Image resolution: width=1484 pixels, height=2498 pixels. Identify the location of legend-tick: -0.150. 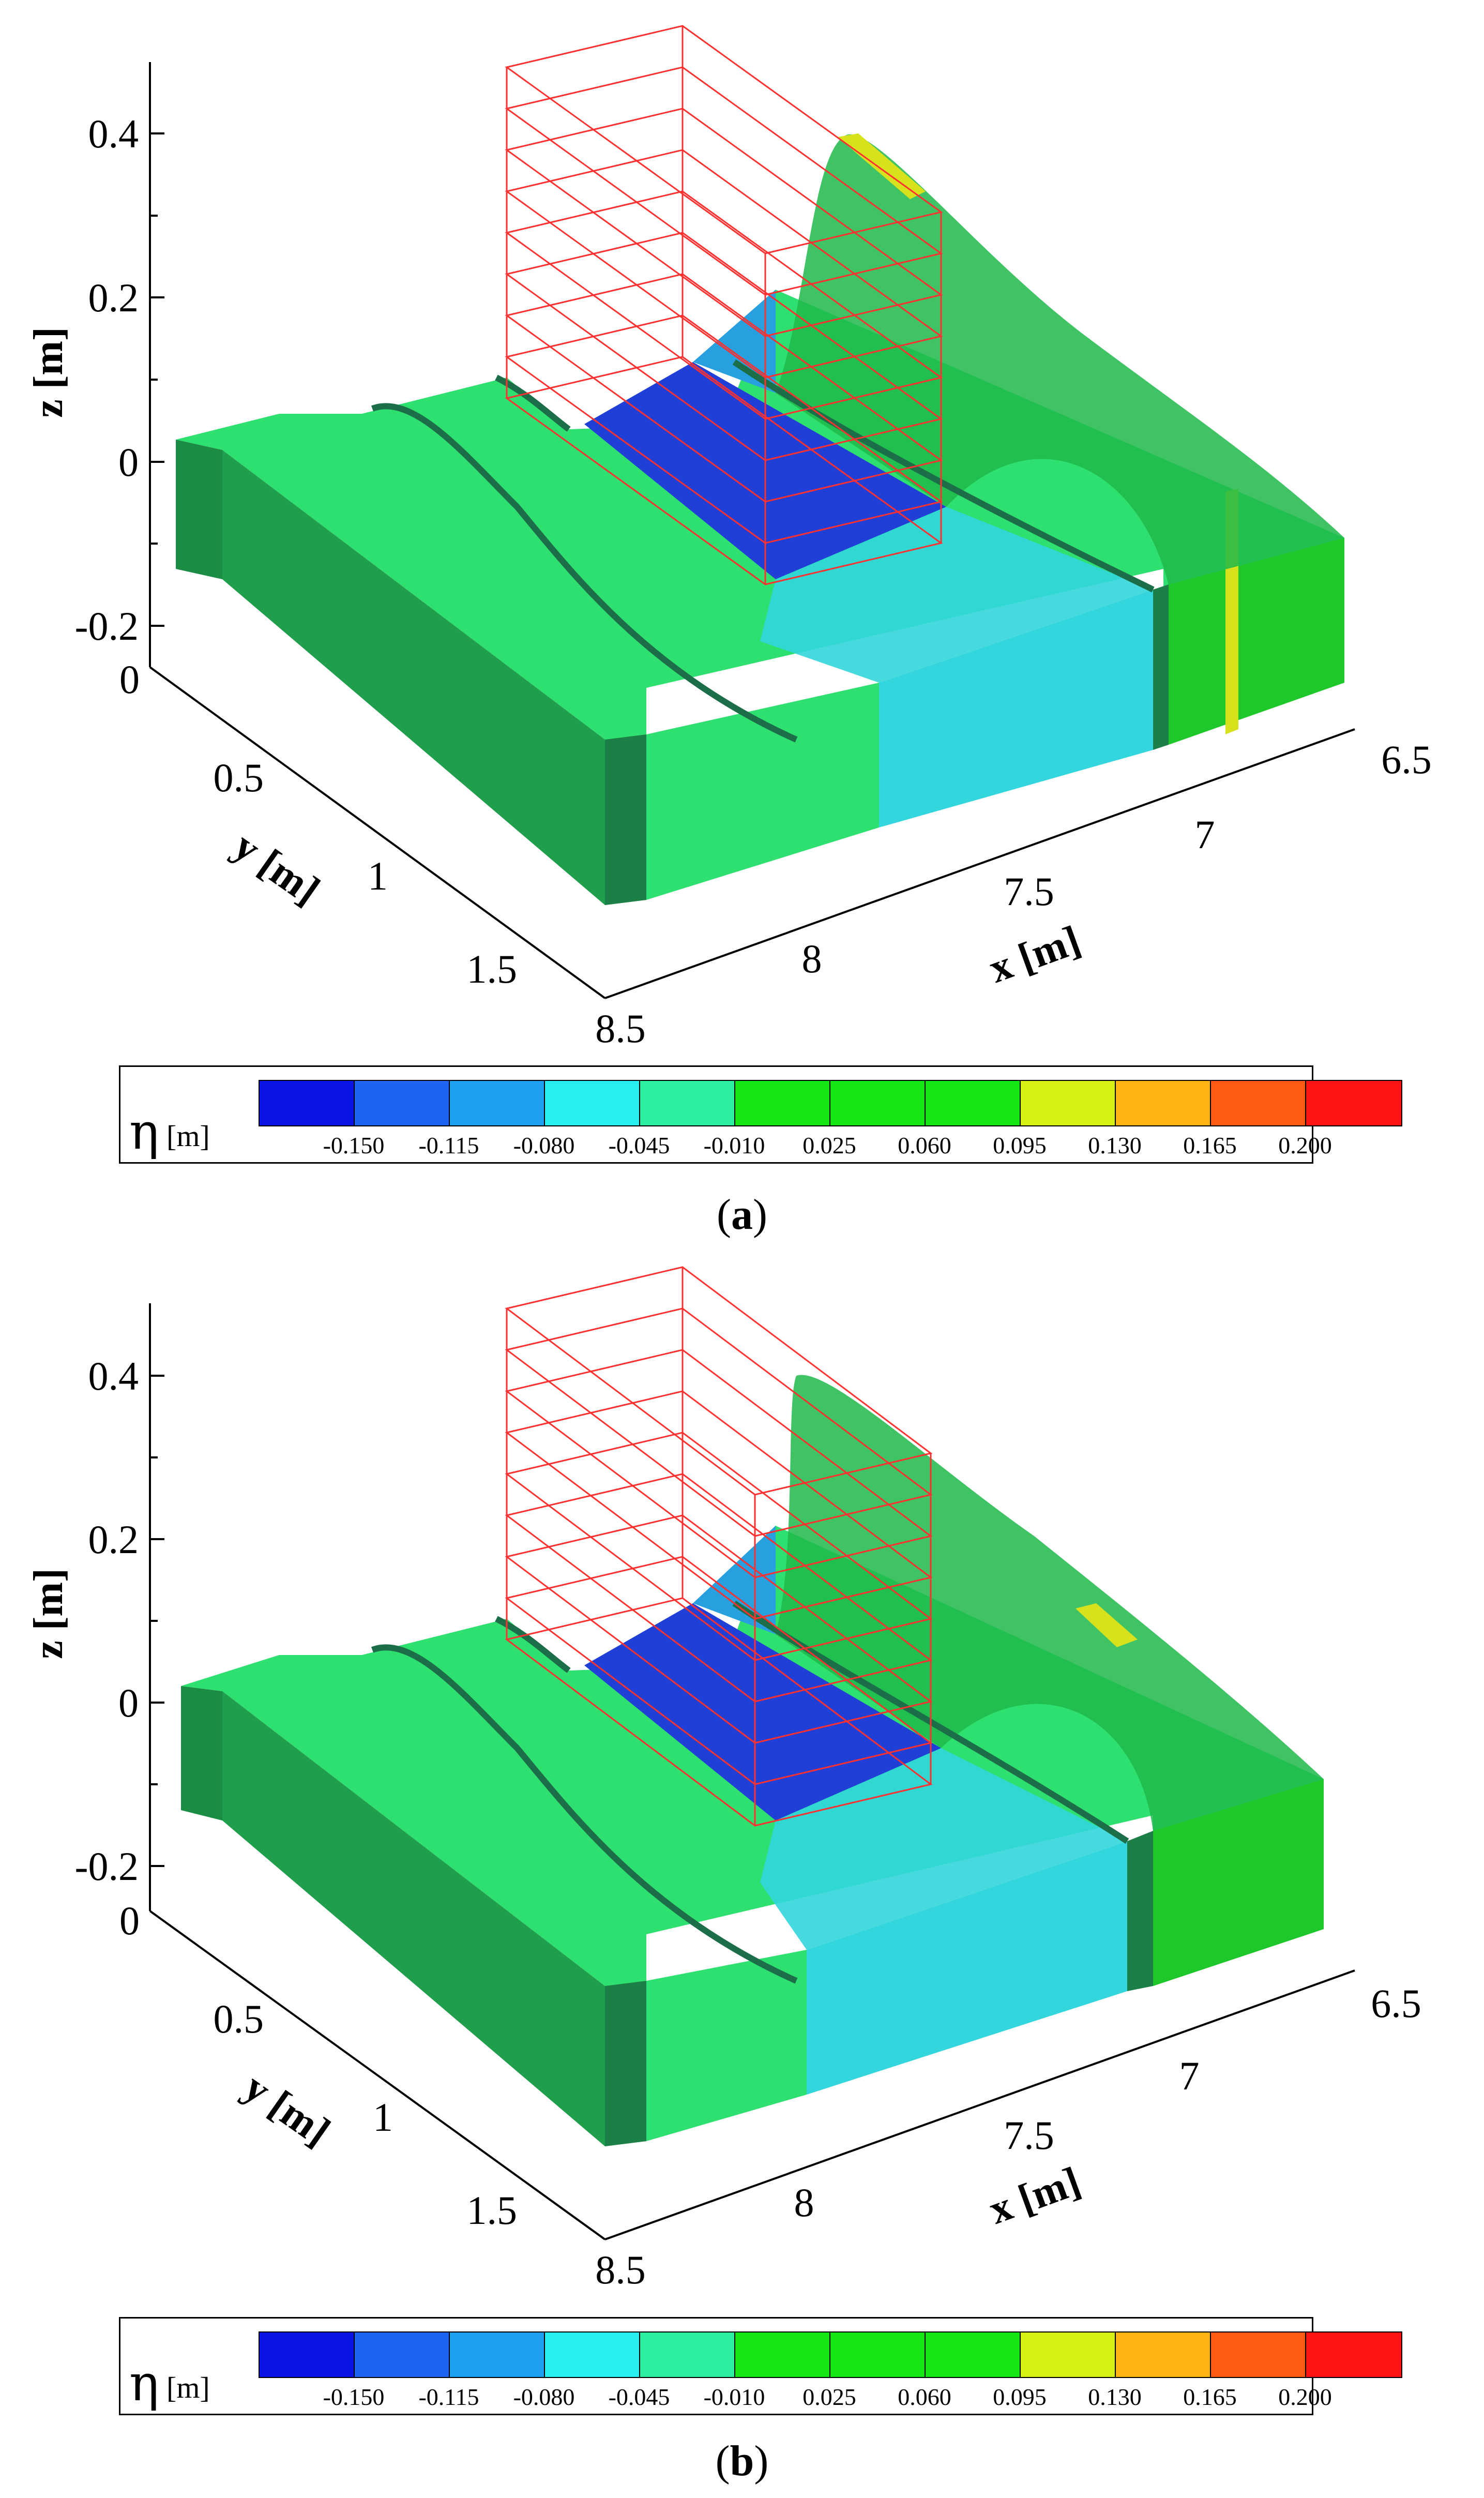
(354, 1145).